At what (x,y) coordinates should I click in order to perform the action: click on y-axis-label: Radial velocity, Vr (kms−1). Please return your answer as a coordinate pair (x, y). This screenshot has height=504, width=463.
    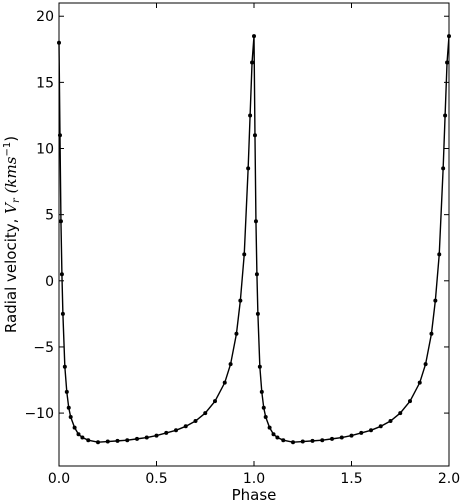
    Looking at the image, I should click on (12, 234).